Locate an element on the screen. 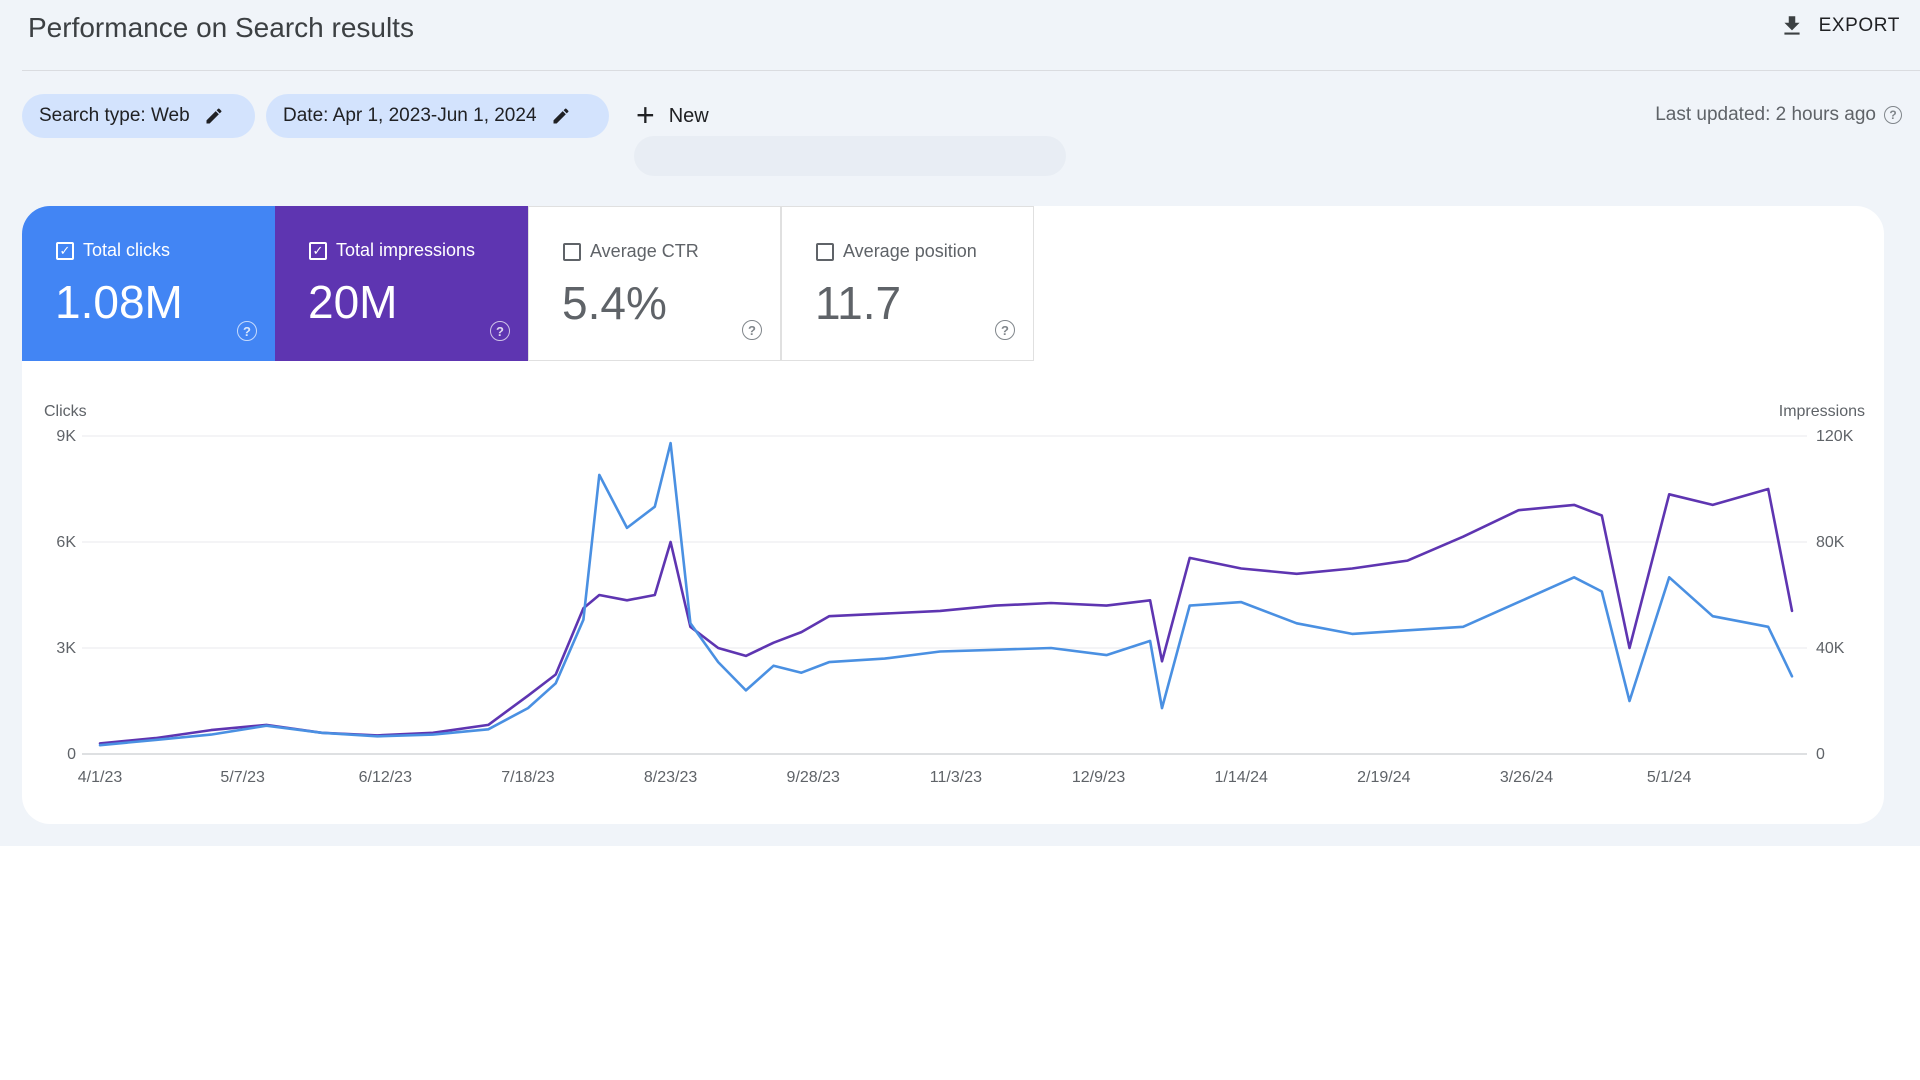 Image resolution: width=1920 pixels, height=1080 pixels. y-tick-right: 80K is located at coordinates (1830, 542).